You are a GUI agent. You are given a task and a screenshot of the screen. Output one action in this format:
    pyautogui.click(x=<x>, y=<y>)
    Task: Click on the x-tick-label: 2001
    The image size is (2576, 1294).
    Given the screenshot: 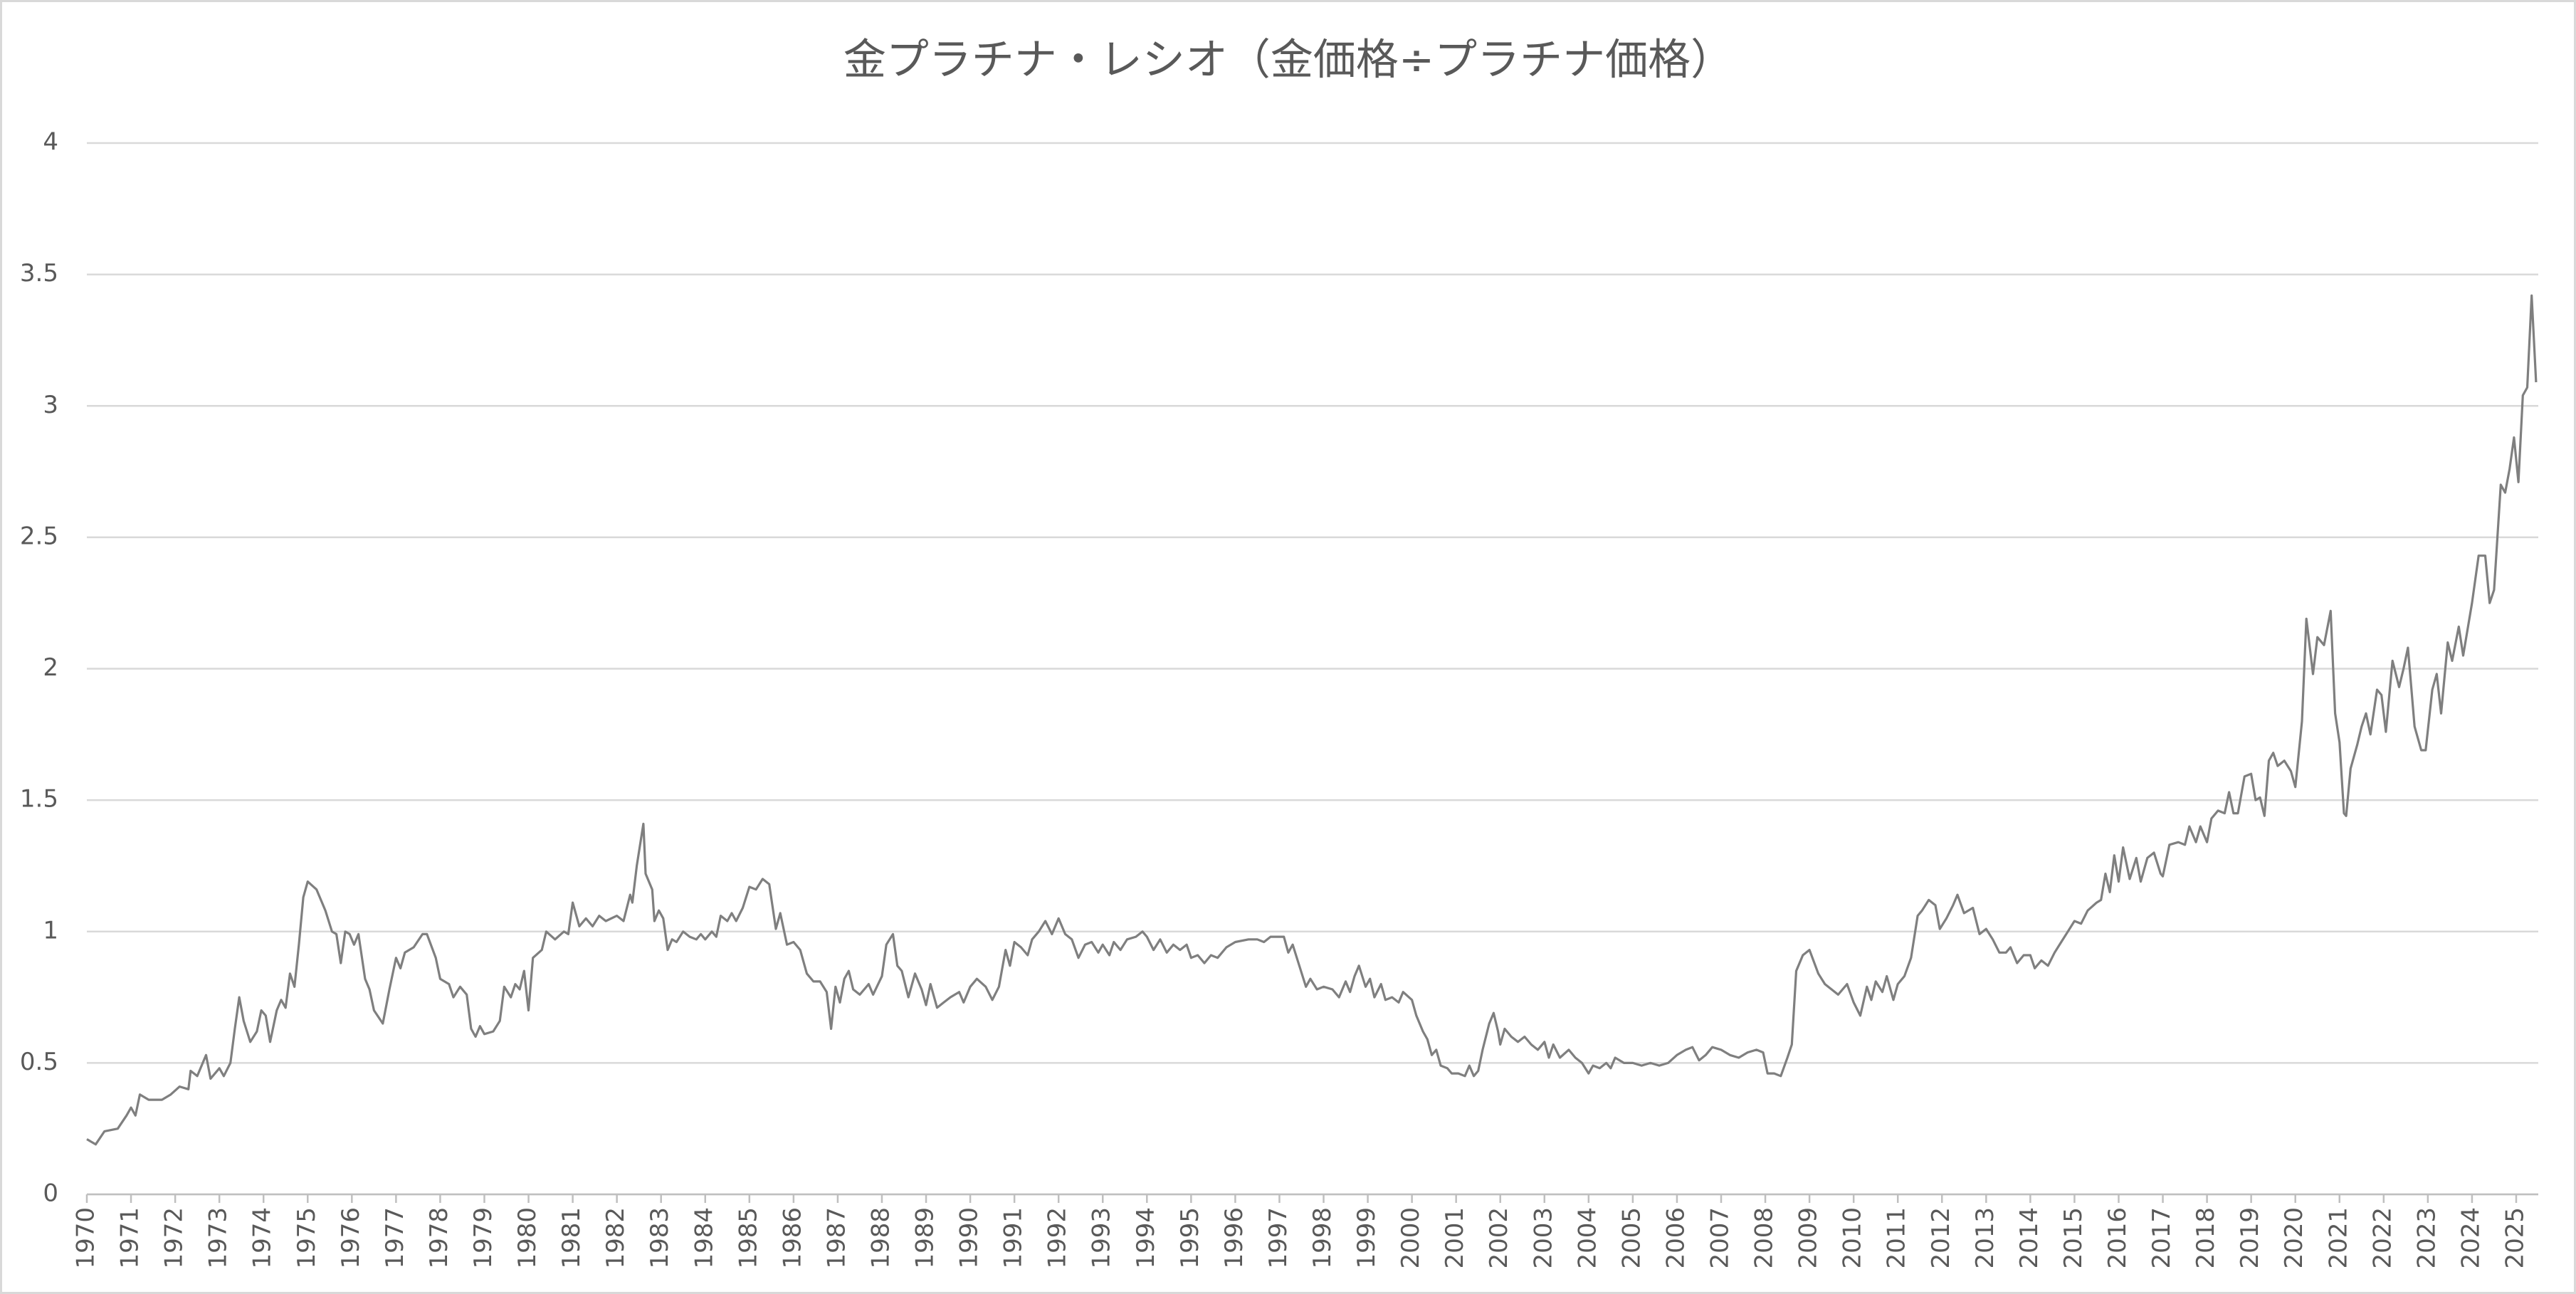 What is the action you would take?
    pyautogui.click(x=1455, y=1238)
    